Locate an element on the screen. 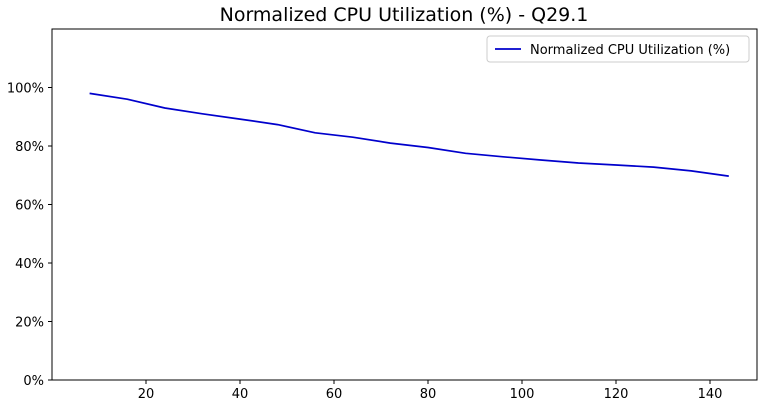 The image size is (771, 412). x-tick-label: 100 is located at coordinates (522, 394).